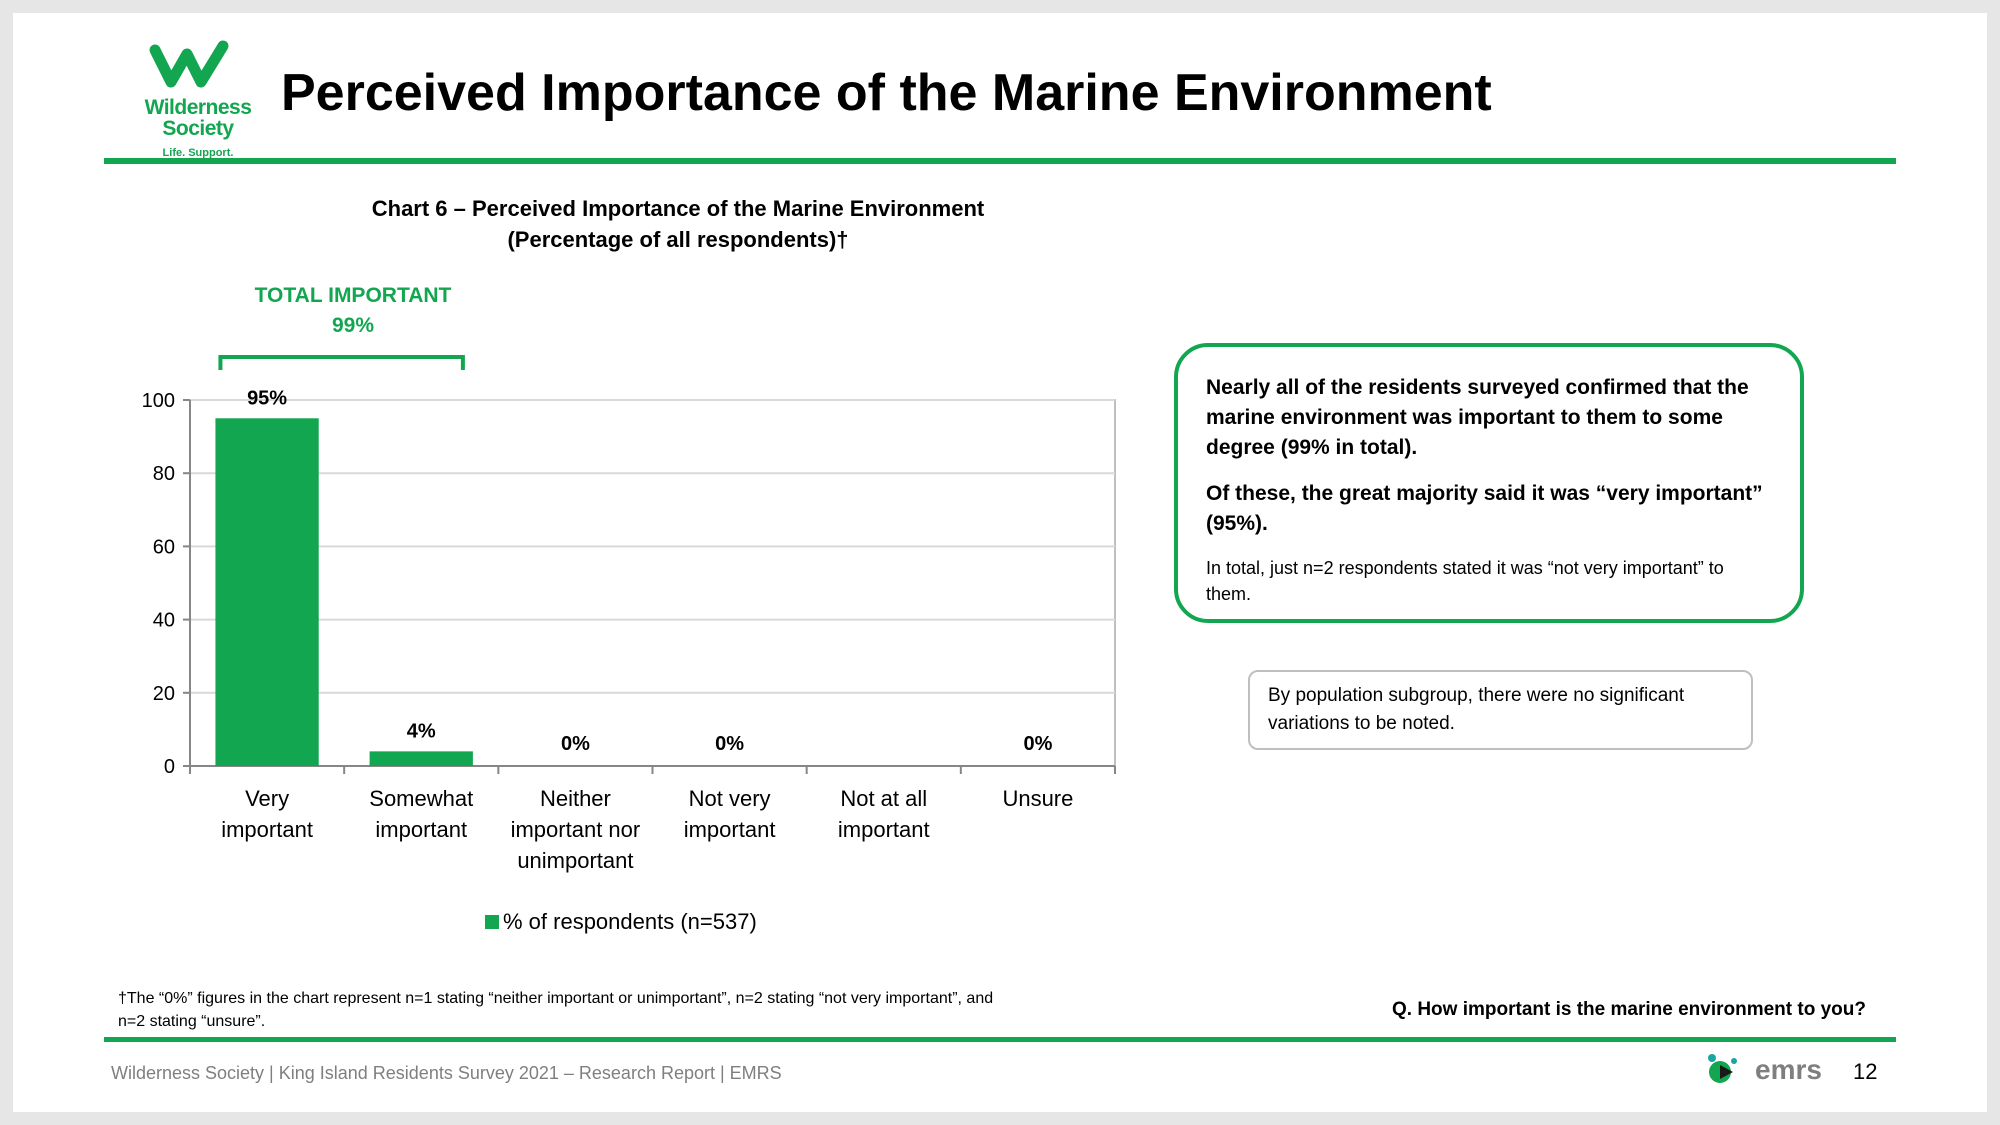 The height and width of the screenshot is (1125, 2000). What do you see at coordinates (164, 621) in the screenshot?
I see `y-tick-label: 40` at bounding box center [164, 621].